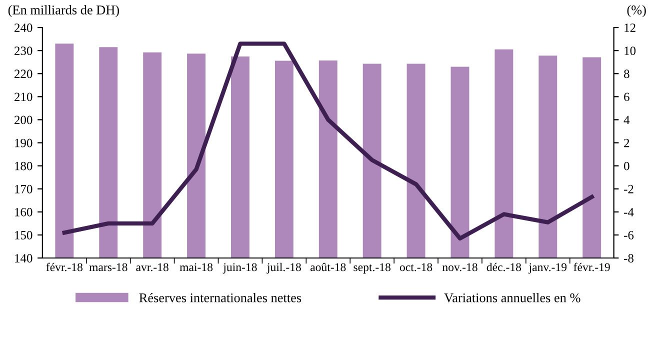 Image resolution: width=653 pixels, height=344 pixels. I want to click on y2-tick-label: -6, so click(629, 235).